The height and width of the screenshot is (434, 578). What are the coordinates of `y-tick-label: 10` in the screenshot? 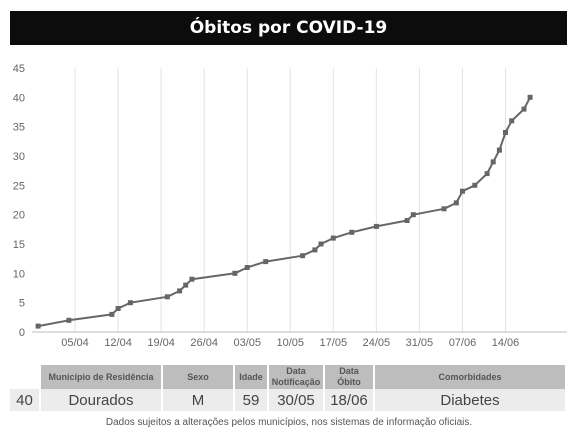 It's located at (19, 274).